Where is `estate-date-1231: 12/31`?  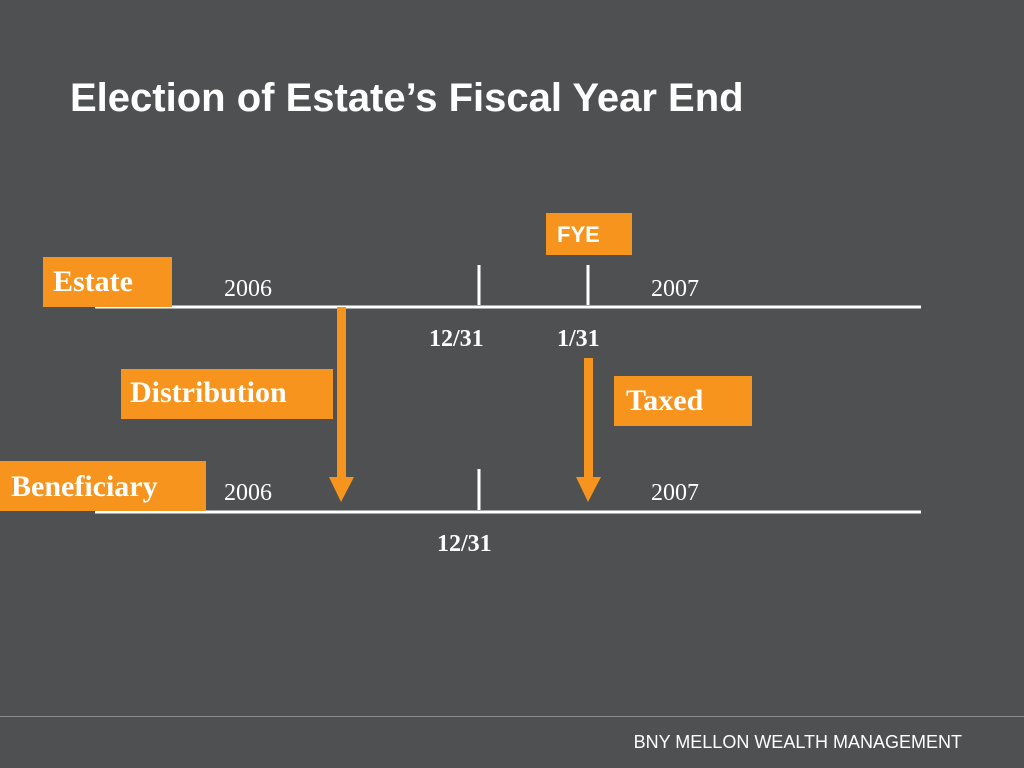 estate-date-1231: 12/31 is located at coordinates (456, 339).